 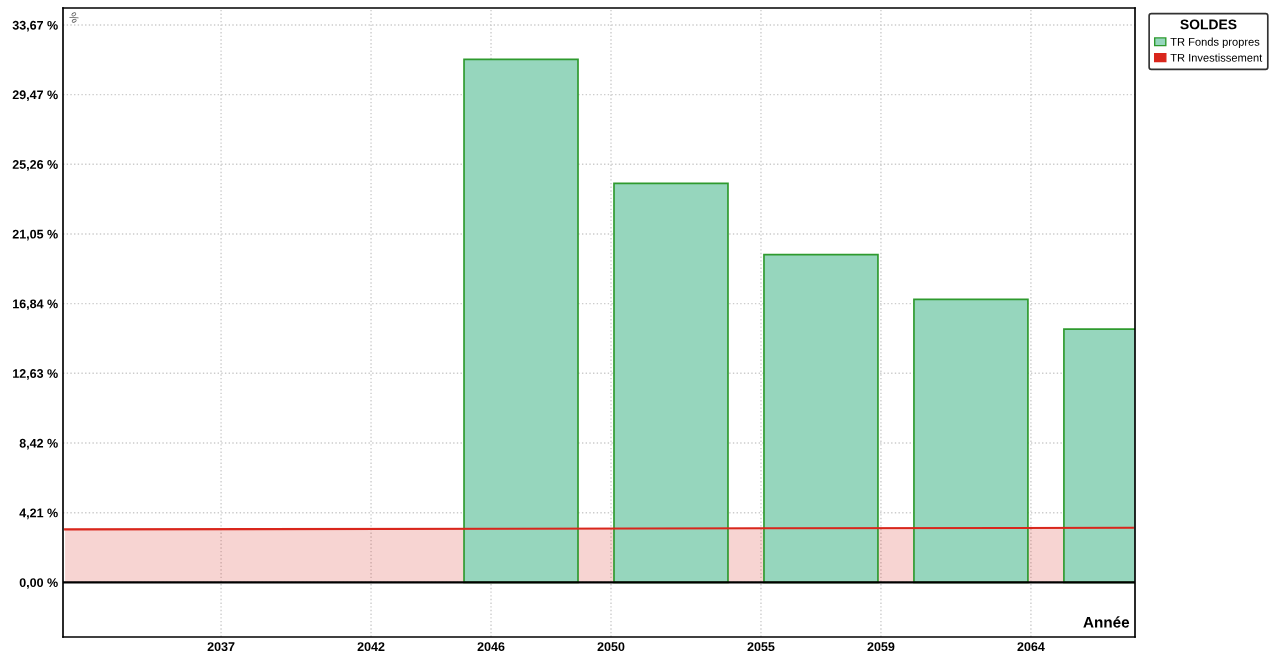 What do you see at coordinates (35, 165) in the screenshot?
I see `y-tick-label: 25,26 %` at bounding box center [35, 165].